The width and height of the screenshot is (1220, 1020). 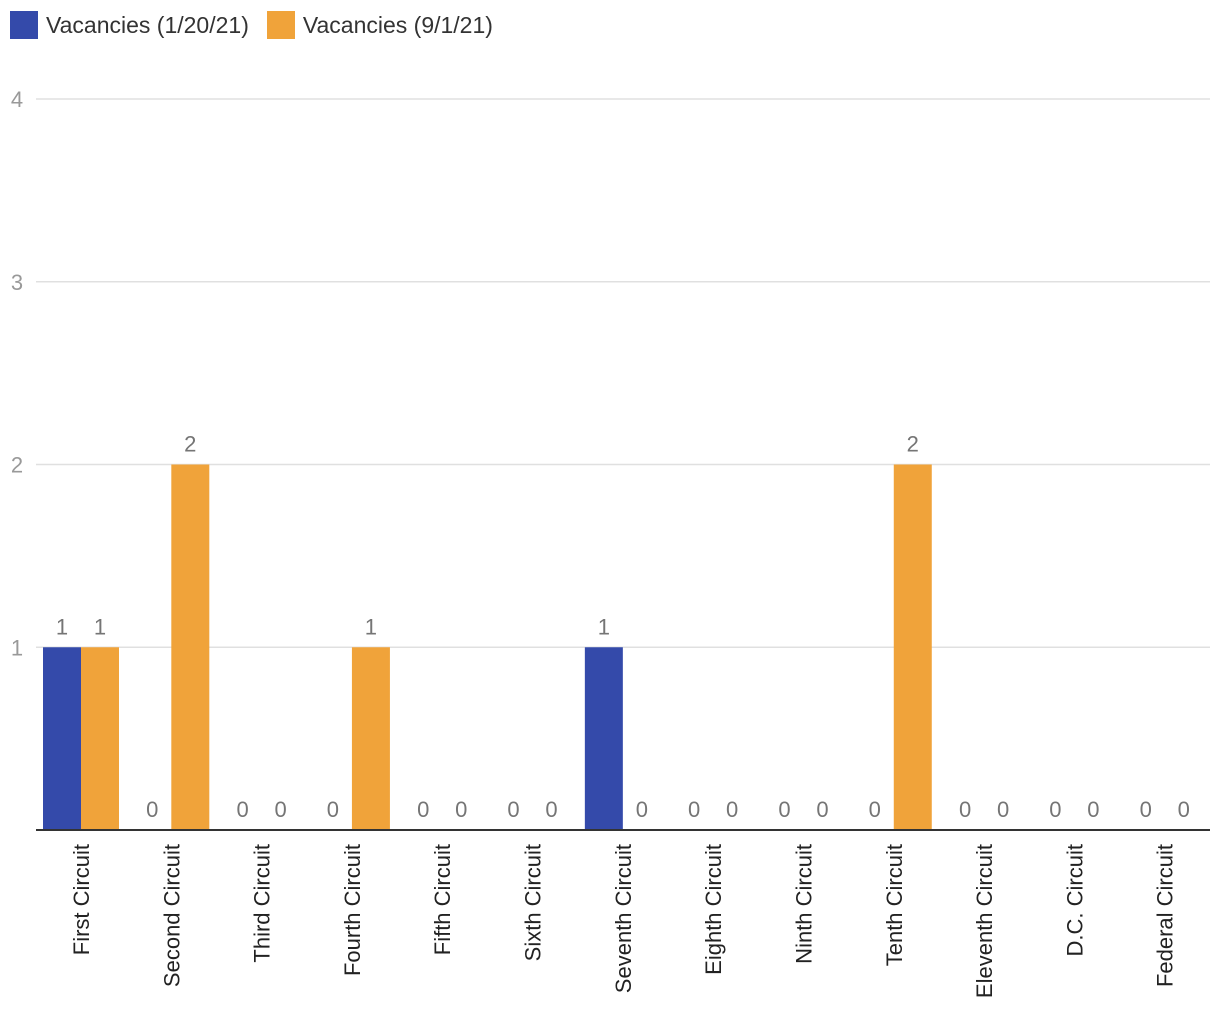 I want to click on x-tick-label: Federal Circuit, so click(x=1165, y=915).